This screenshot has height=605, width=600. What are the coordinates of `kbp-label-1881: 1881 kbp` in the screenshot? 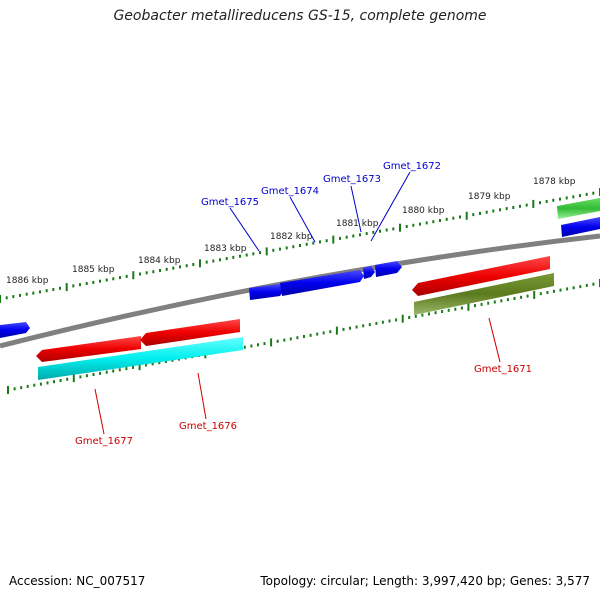 It's located at (357, 224).